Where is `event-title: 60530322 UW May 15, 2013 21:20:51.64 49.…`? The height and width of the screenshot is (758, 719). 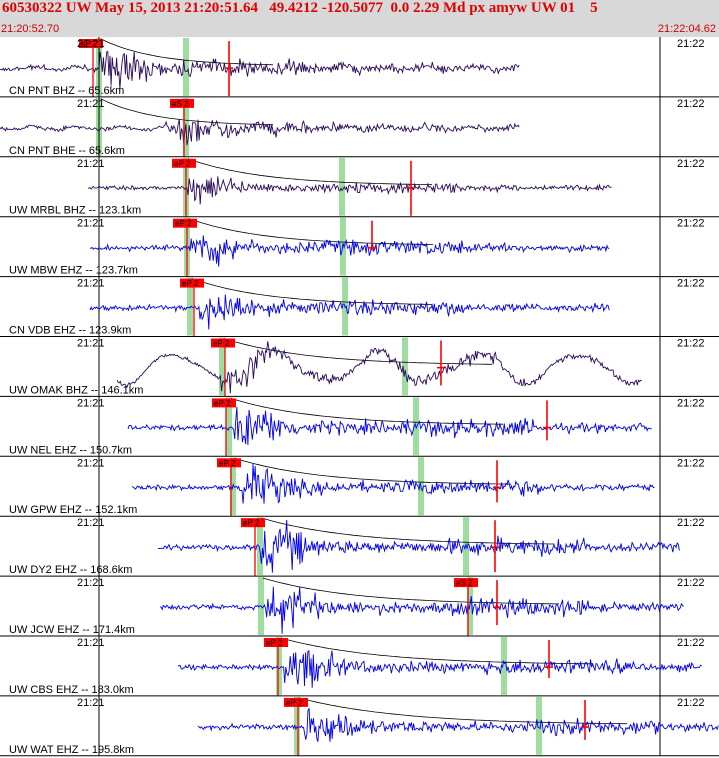 event-title: 60530322 UW May 15, 2013 21:20:51.64 49.… is located at coordinates (300, 8).